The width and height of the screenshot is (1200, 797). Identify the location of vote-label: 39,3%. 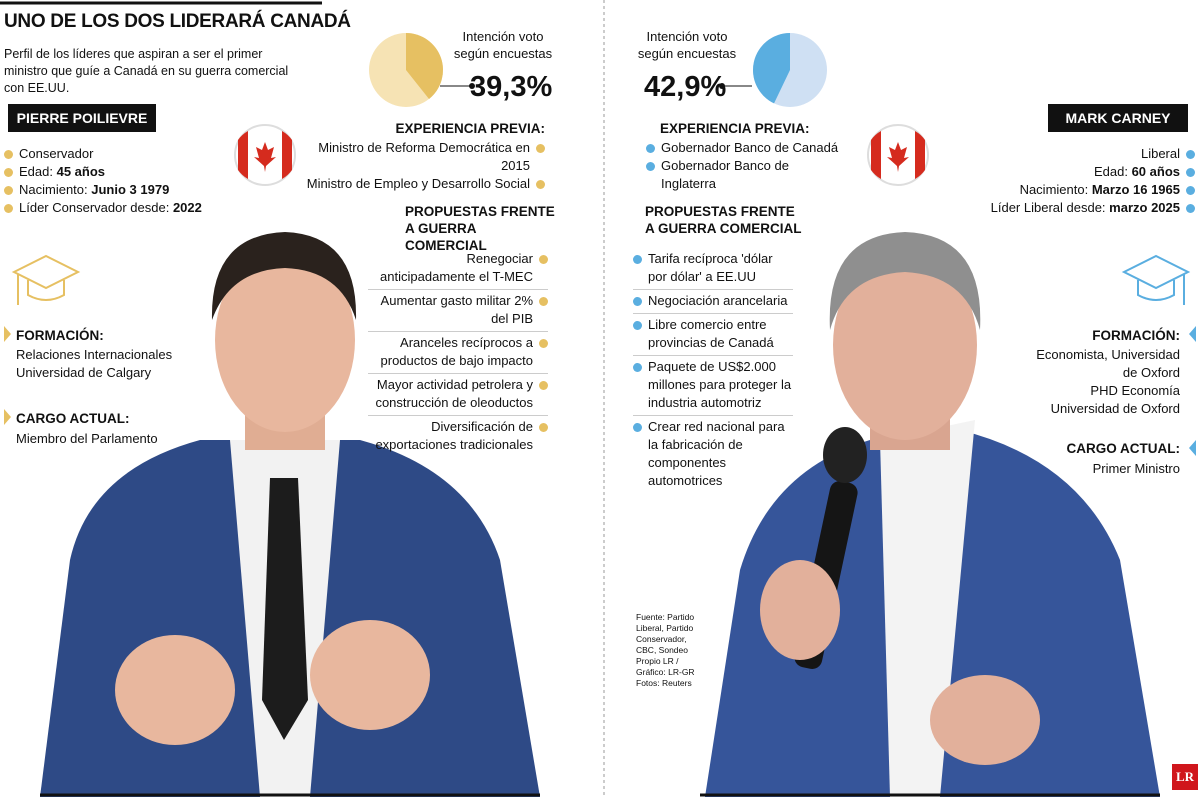
(511, 87).